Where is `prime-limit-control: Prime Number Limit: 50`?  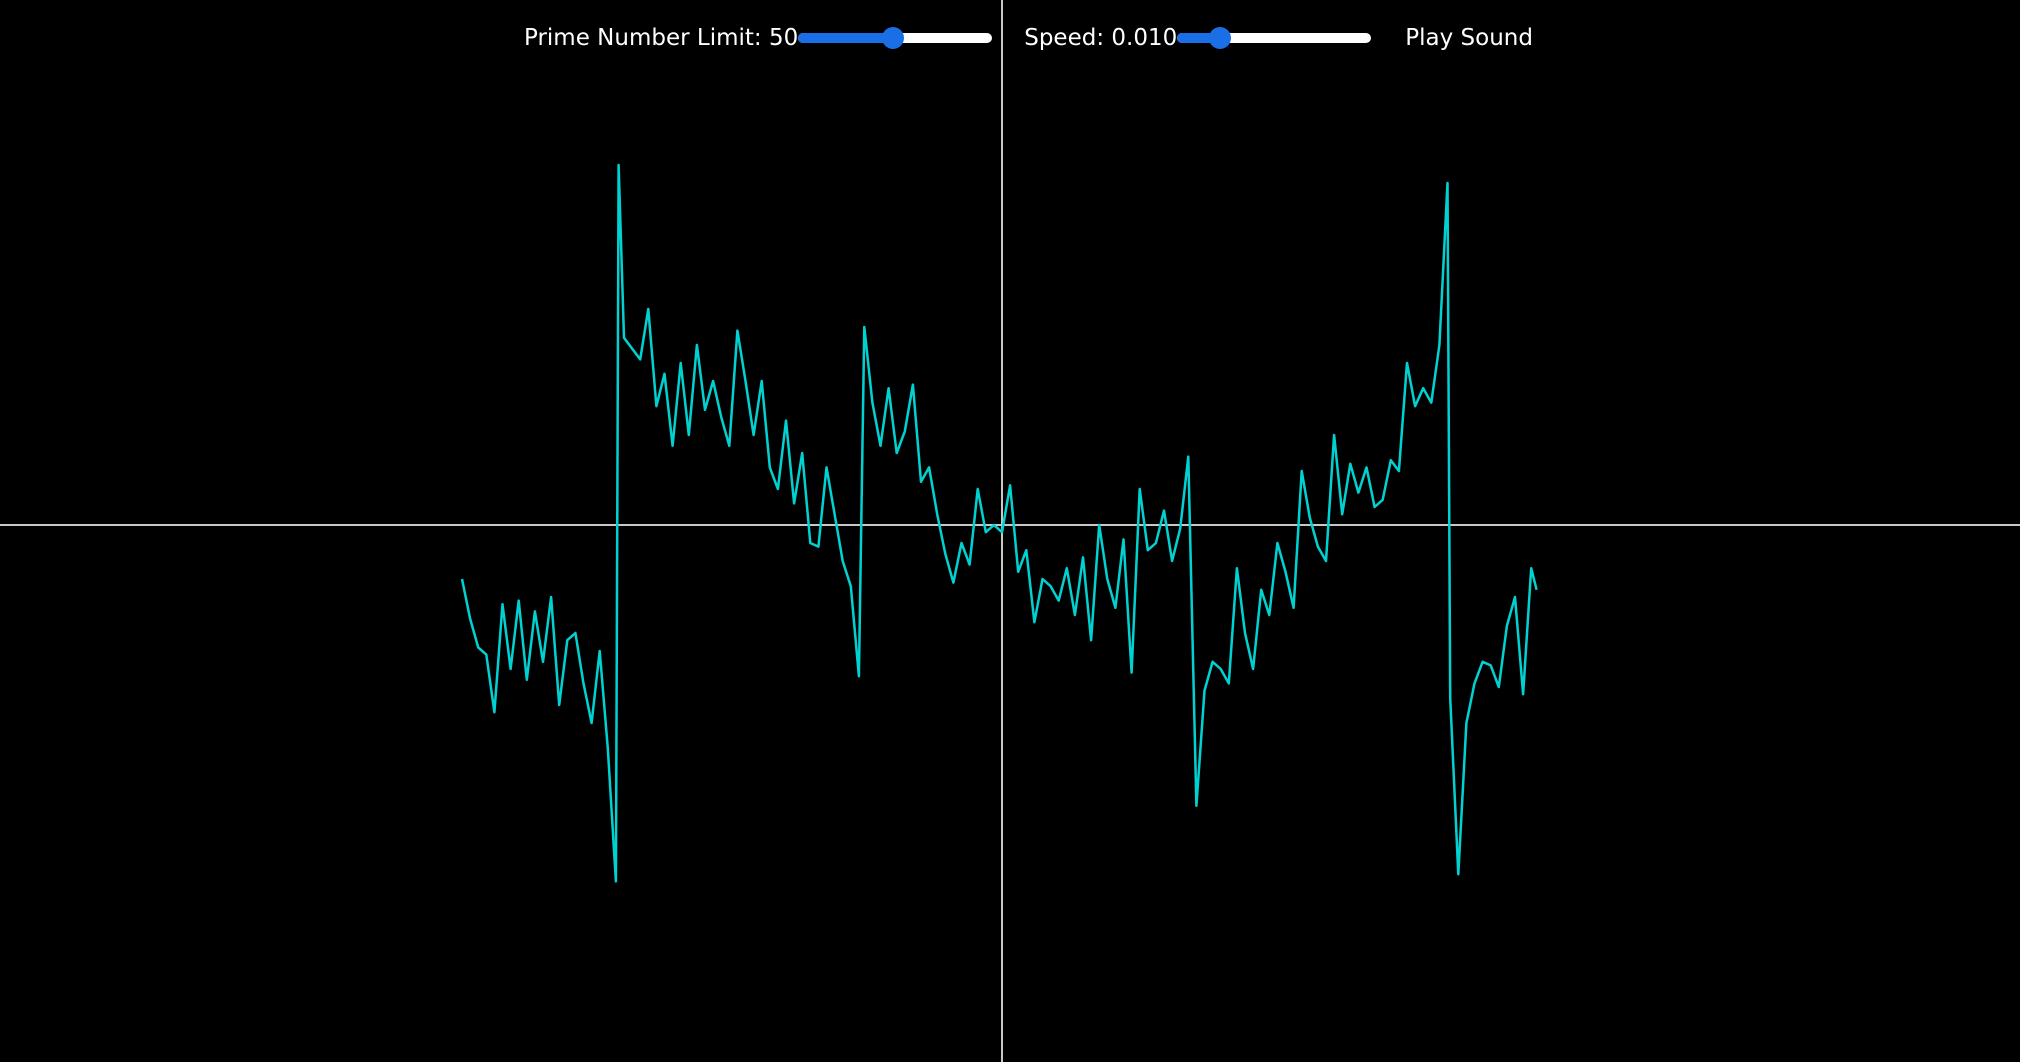
prime-limit-control: Prime Number Limit: 50 is located at coordinates (758, 38).